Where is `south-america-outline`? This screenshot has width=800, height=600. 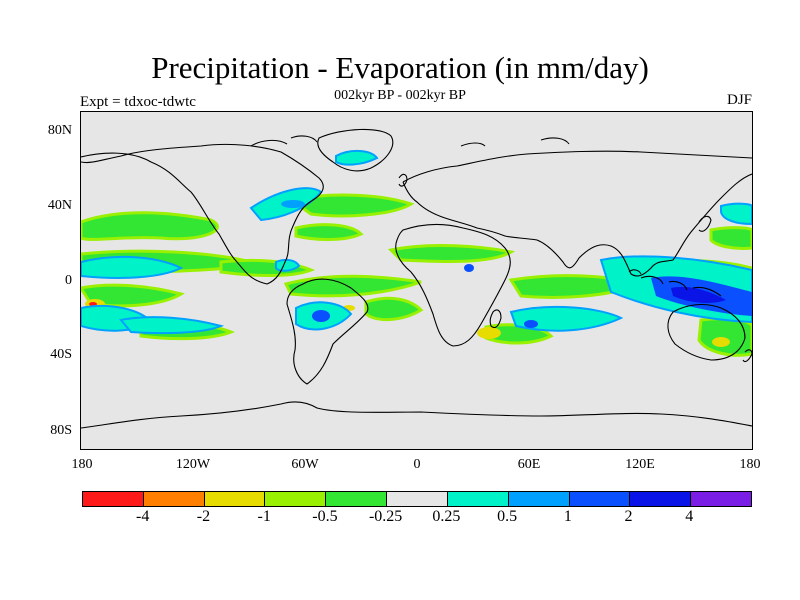 south-america-outline is located at coordinates (327, 331).